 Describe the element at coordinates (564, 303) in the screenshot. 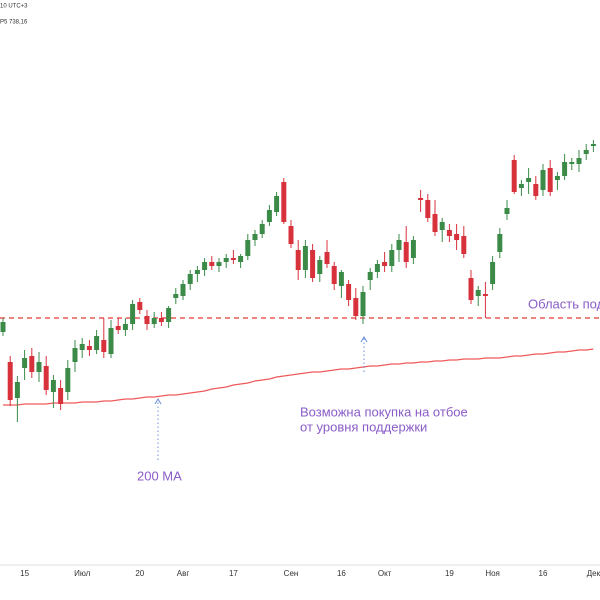

I see `support-annotation: Область под` at that location.